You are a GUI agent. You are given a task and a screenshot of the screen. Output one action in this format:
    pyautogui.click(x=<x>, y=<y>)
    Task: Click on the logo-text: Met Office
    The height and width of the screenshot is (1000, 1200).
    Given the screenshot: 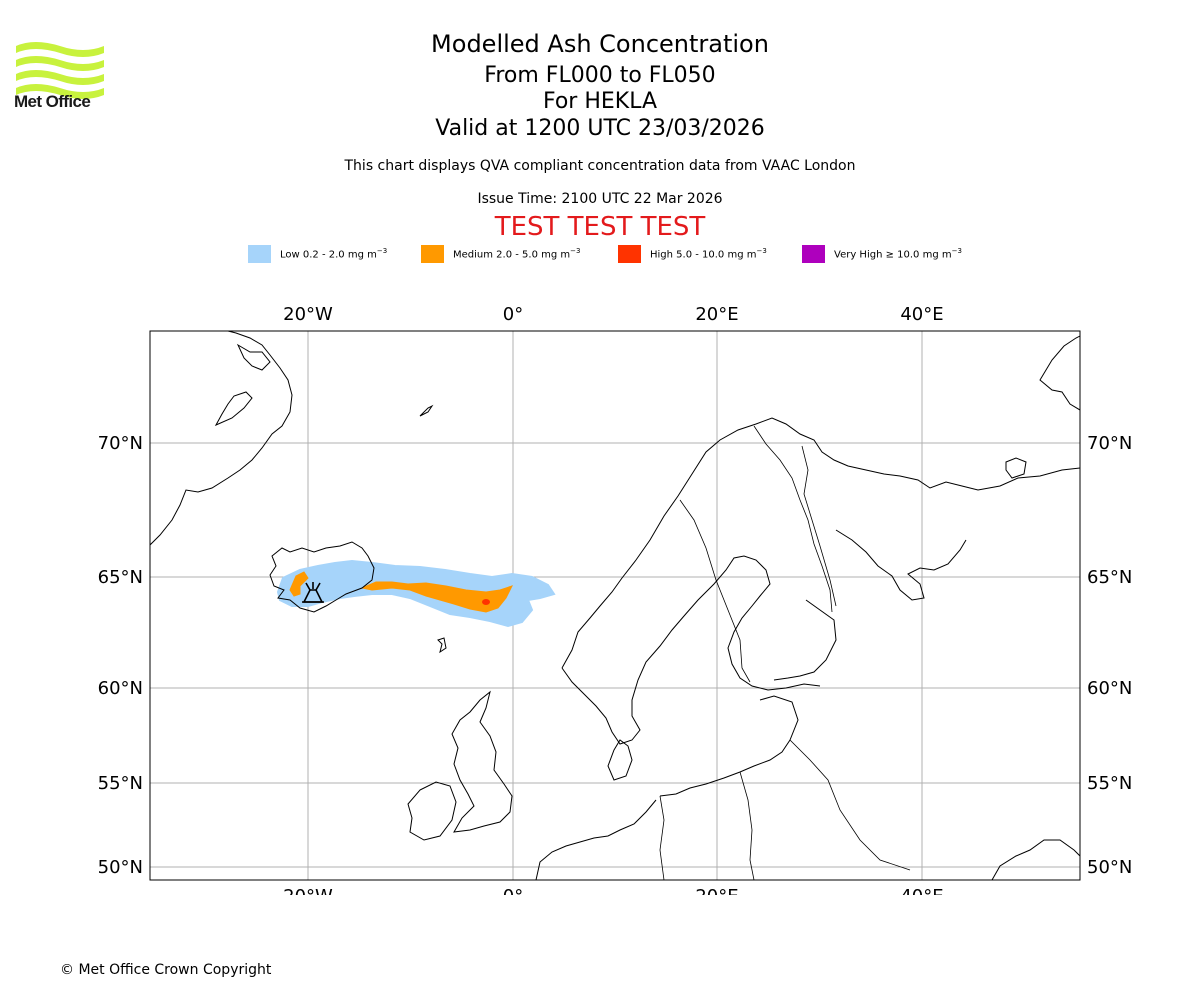 What is the action you would take?
    pyautogui.click(x=52, y=101)
    